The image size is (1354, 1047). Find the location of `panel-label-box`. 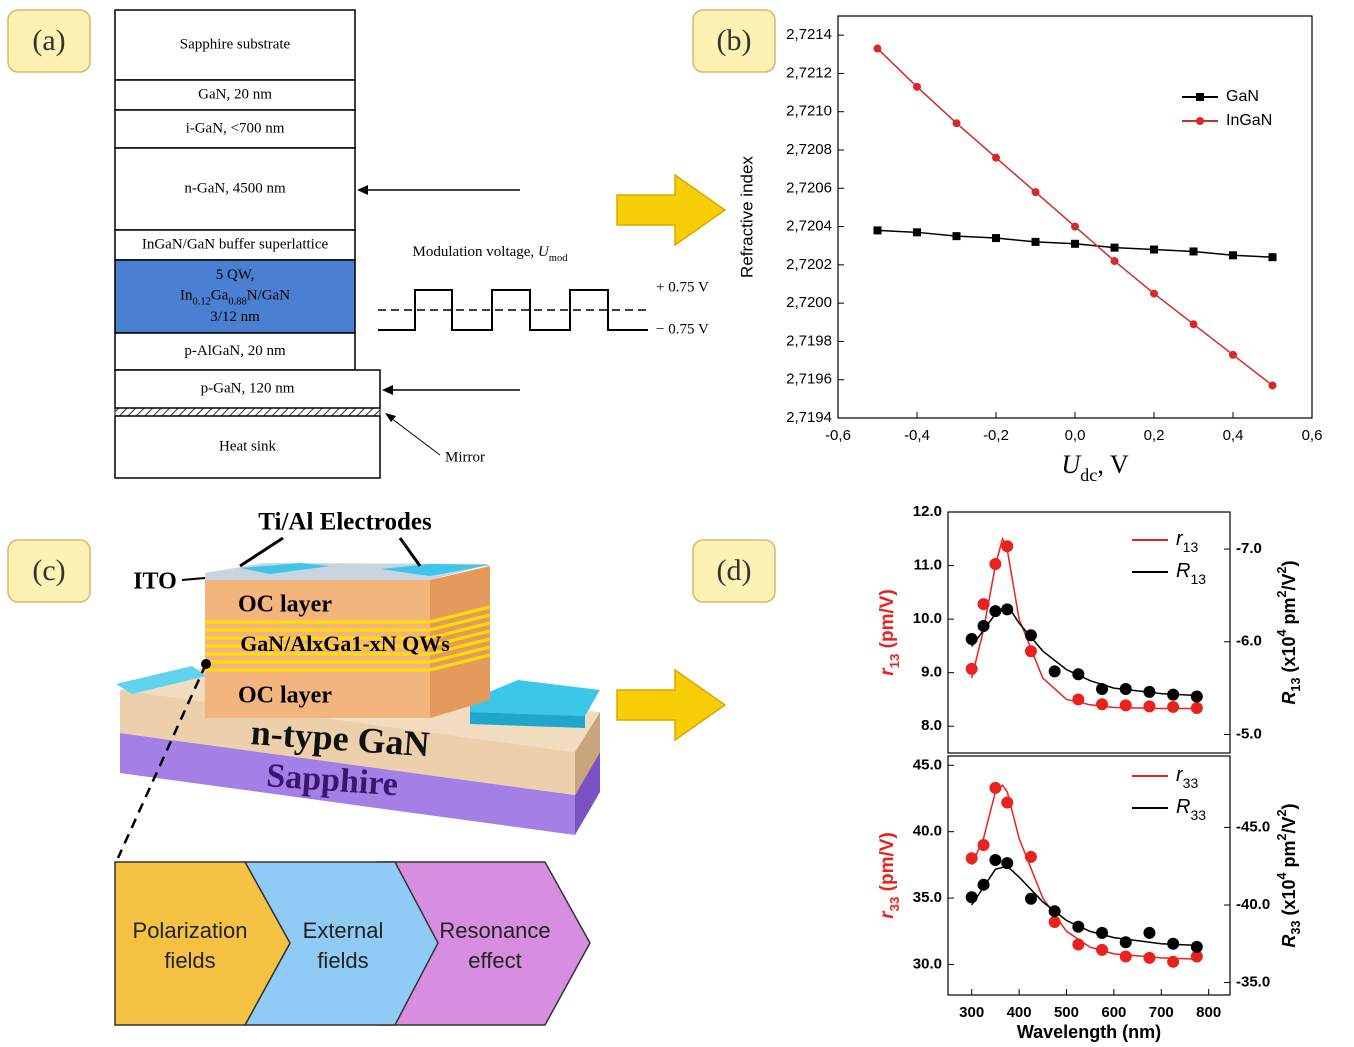

panel-label-box is located at coordinates (734, 571).